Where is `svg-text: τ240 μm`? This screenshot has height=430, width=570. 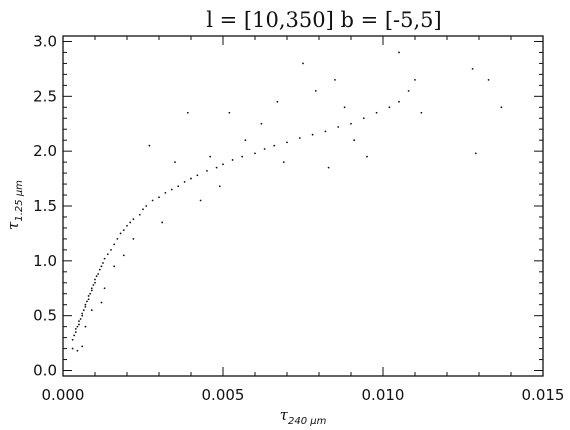 svg-text: τ240 μm is located at coordinates (303, 416).